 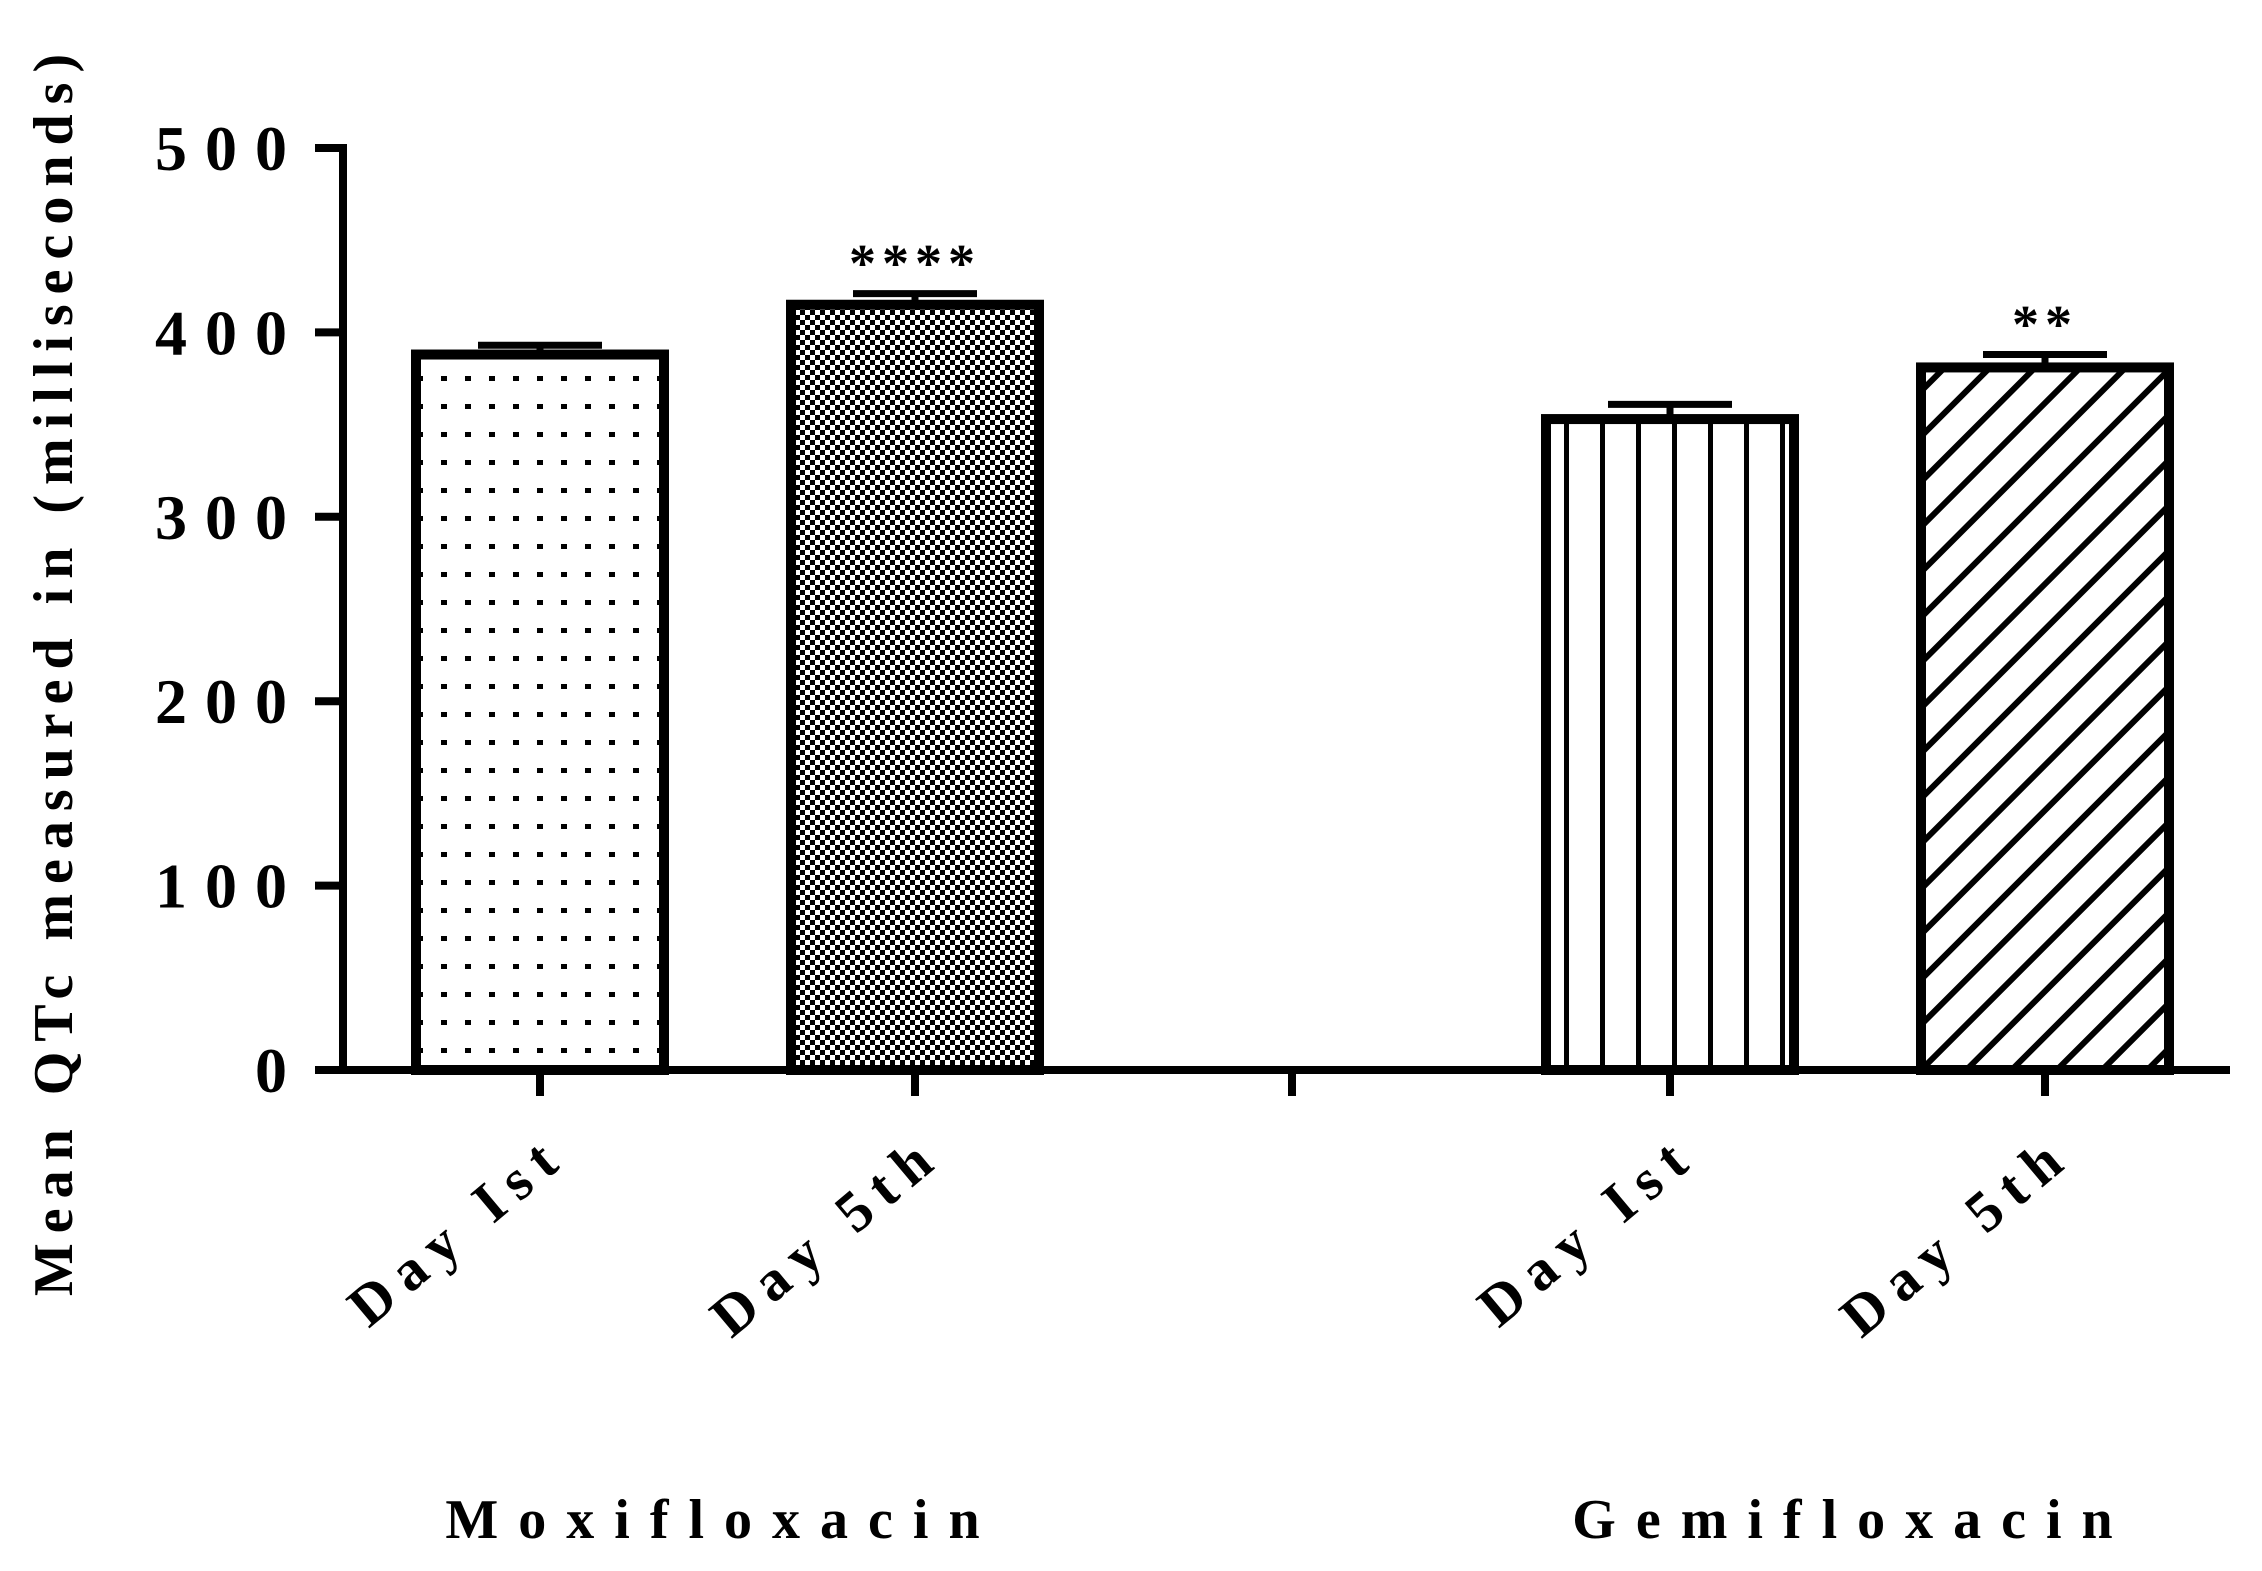 I want to click on y-tick-label: 200, so click(x=230, y=701).